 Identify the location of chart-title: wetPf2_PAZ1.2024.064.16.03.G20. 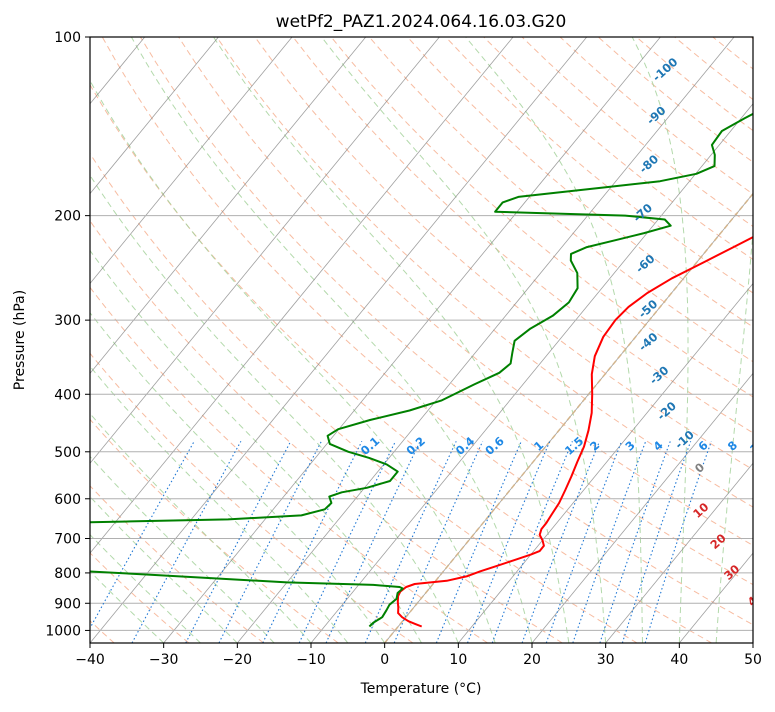
(421, 22).